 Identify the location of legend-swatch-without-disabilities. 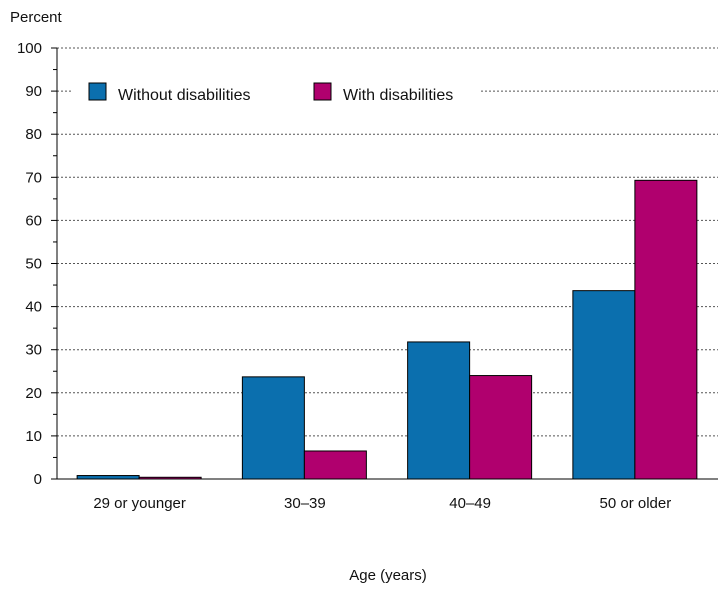
(97, 91).